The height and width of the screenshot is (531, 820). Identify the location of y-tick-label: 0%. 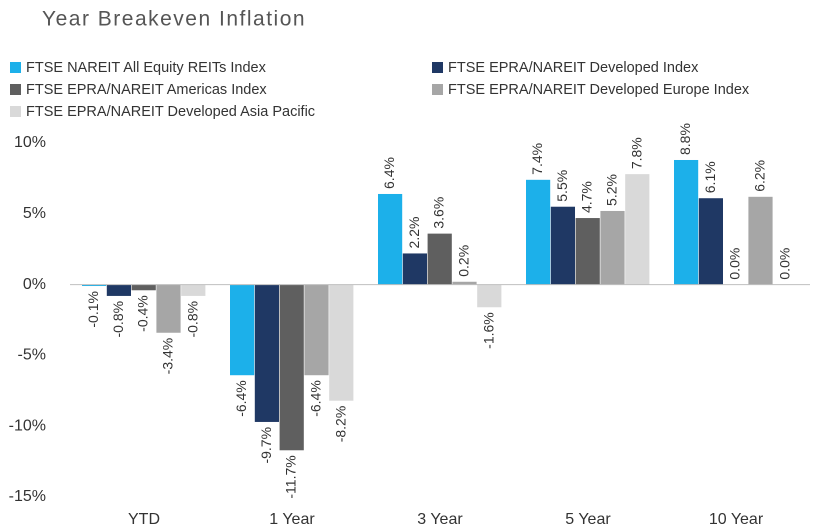
(34, 284).